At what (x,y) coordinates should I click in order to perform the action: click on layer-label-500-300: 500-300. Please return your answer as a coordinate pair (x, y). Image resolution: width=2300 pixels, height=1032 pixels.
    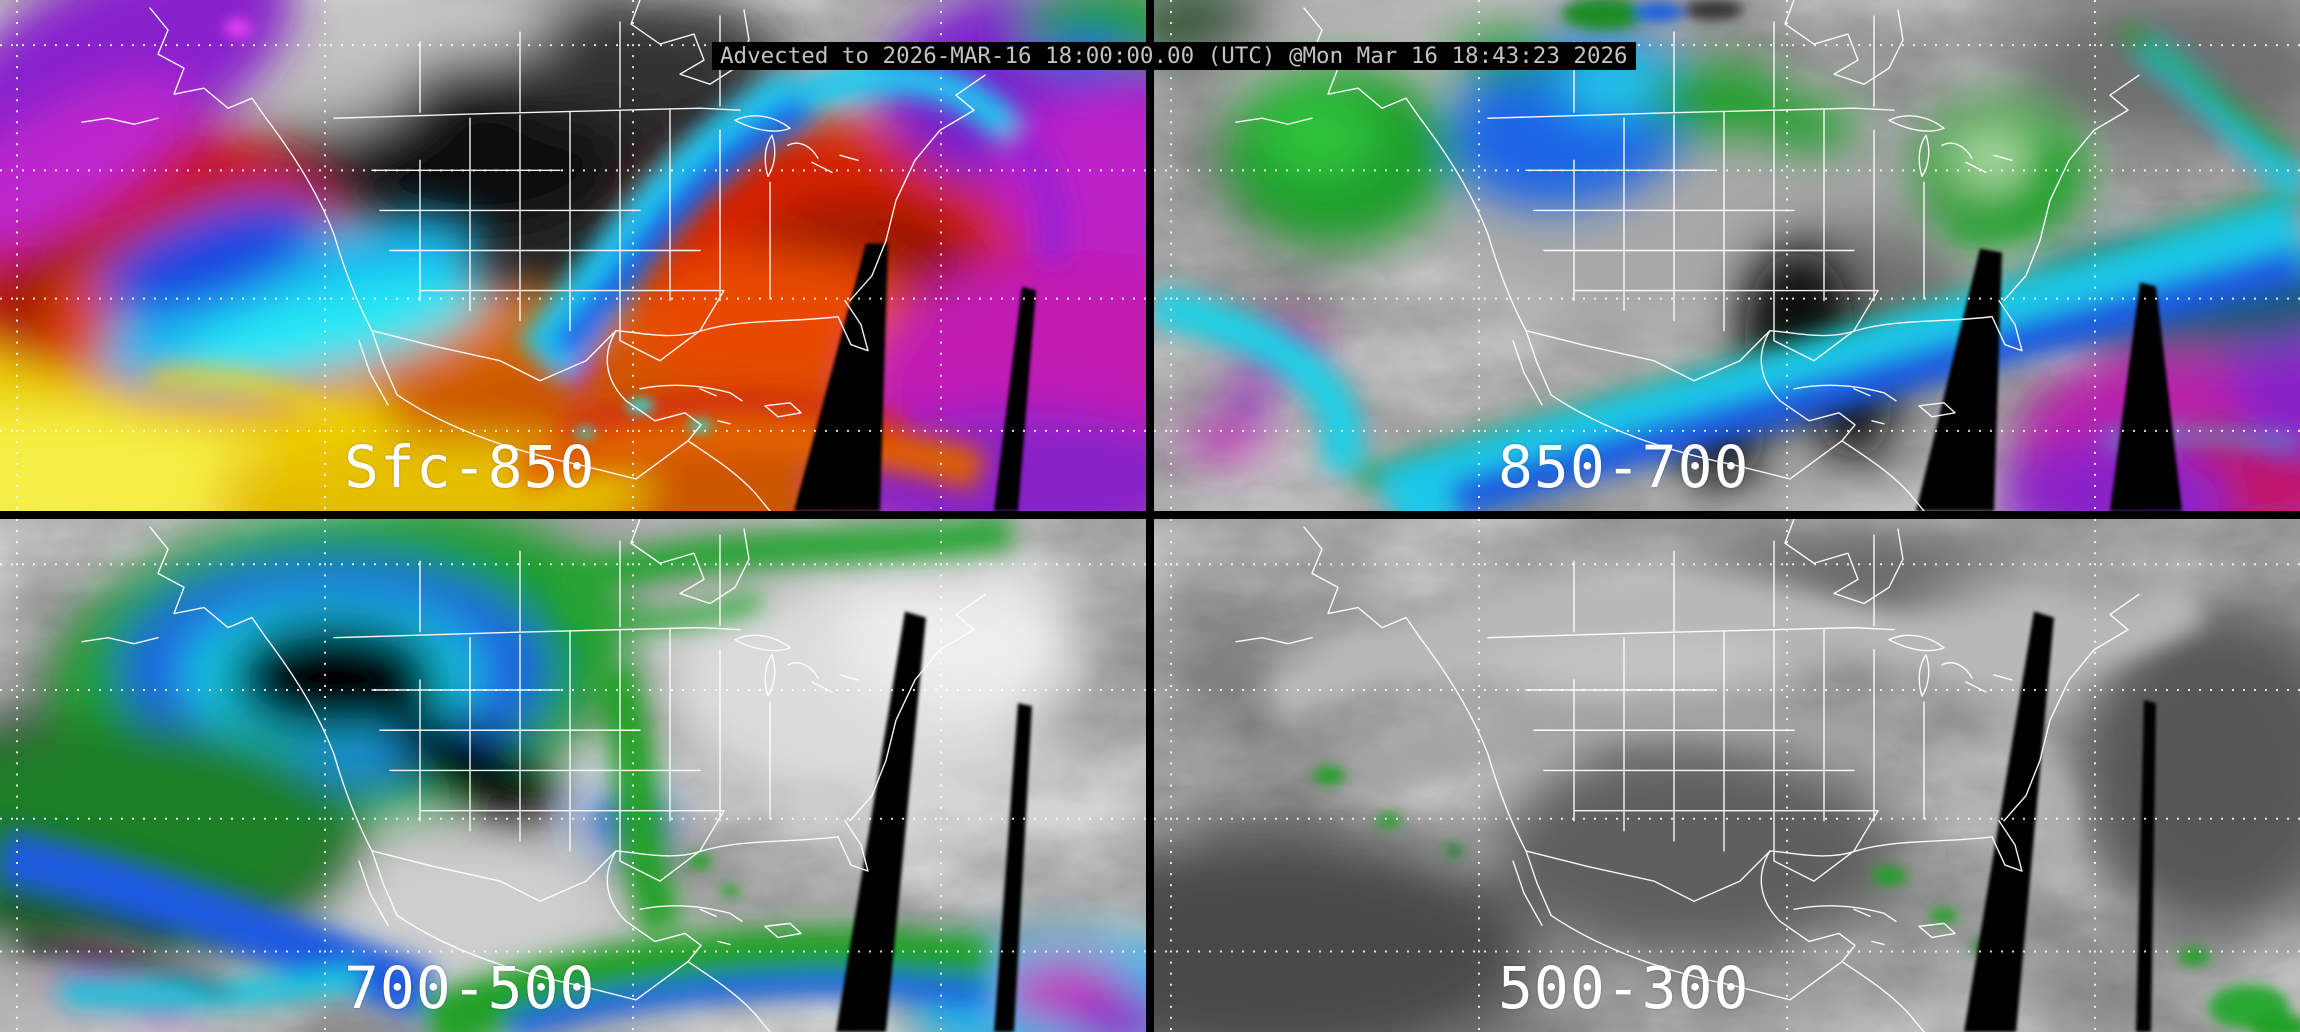
    Looking at the image, I should click on (1624, 988).